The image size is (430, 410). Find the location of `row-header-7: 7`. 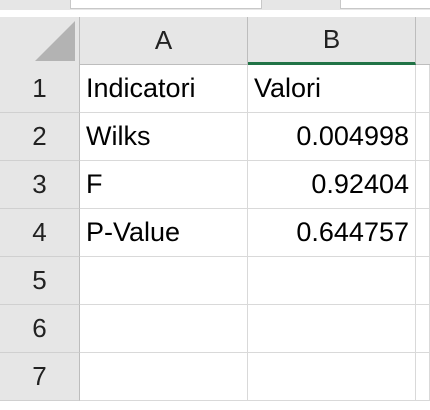

row-header-7: 7 is located at coordinates (40, 377).